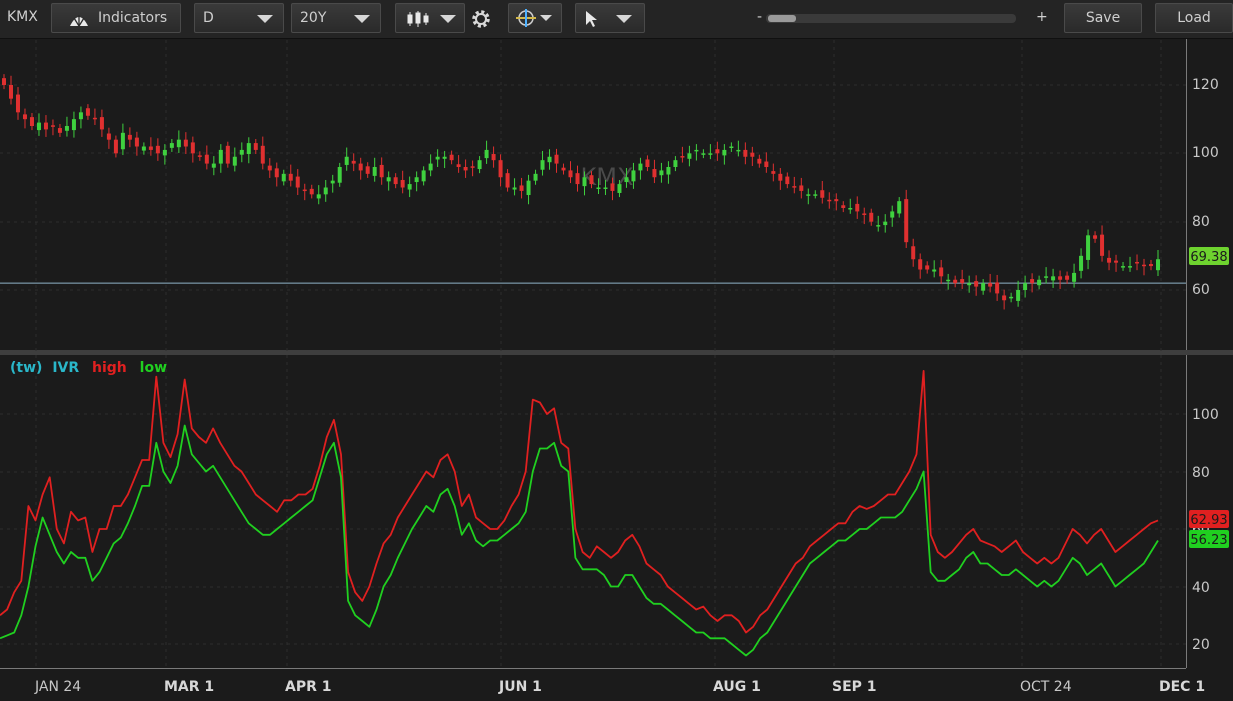  What do you see at coordinates (1182, 687) in the screenshot?
I see `time-tick-label: DEC 1` at bounding box center [1182, 687].